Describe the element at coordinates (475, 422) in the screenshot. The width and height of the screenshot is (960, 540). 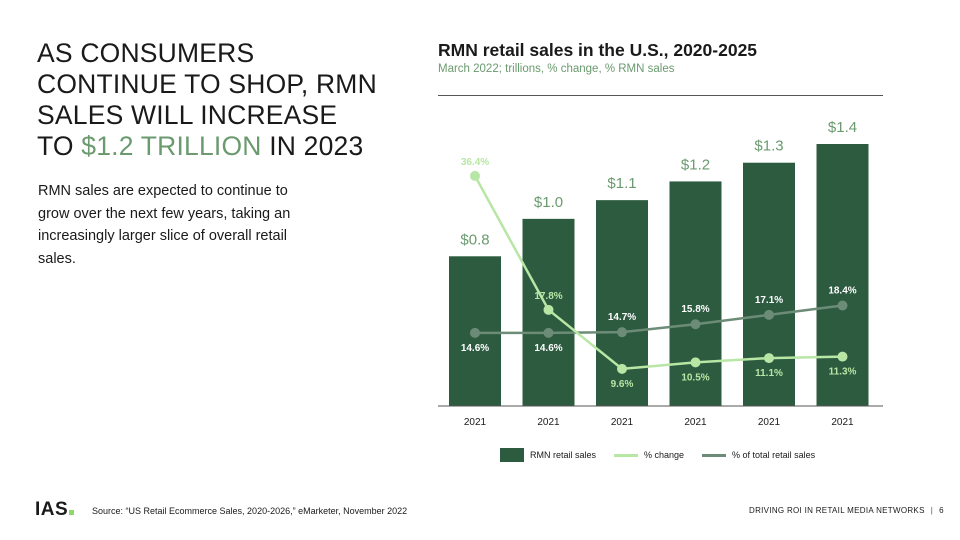
I see `x-tick-label-0: 2021` at that location.